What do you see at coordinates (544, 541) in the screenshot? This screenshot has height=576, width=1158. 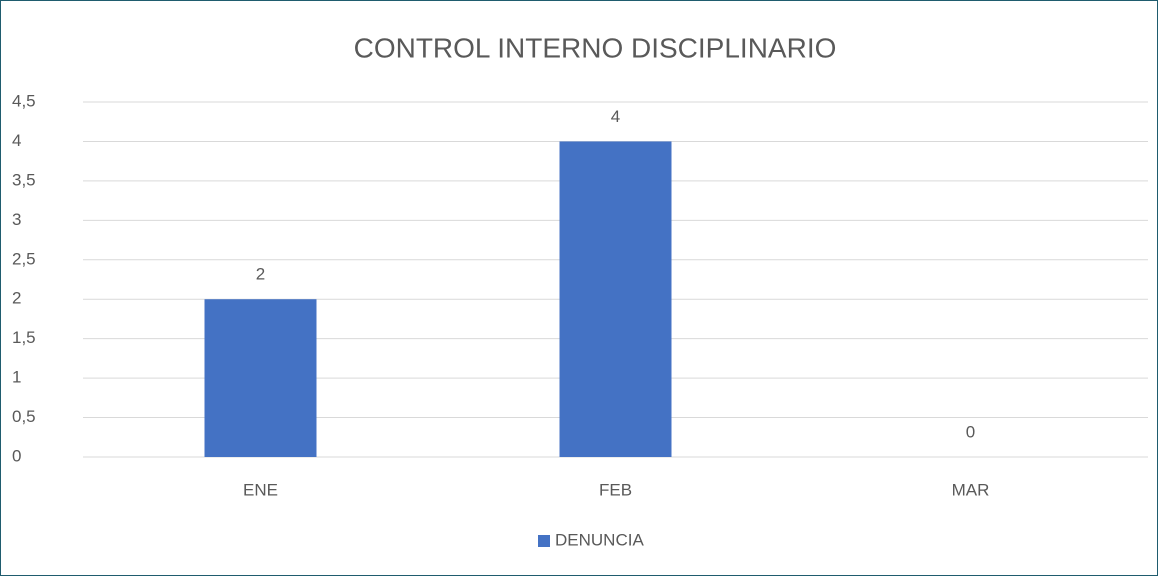 I see `legend-swatch` at bounding box center [544, 541].